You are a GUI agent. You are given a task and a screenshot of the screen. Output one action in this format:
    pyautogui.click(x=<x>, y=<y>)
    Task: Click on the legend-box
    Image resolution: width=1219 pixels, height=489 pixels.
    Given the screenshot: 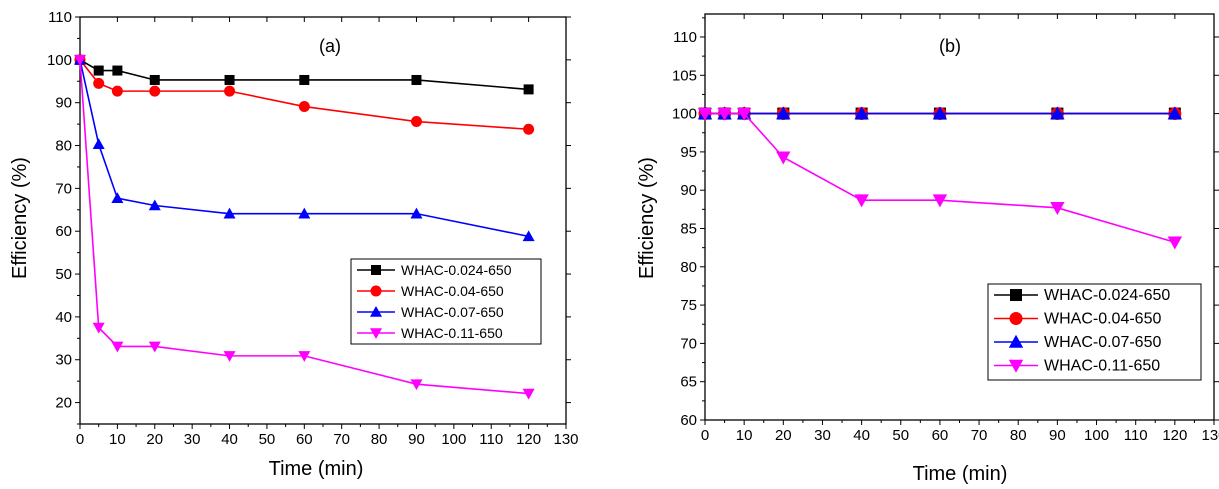 What is the action you would take?
    pyautogui.click(x=446, y=301)
    